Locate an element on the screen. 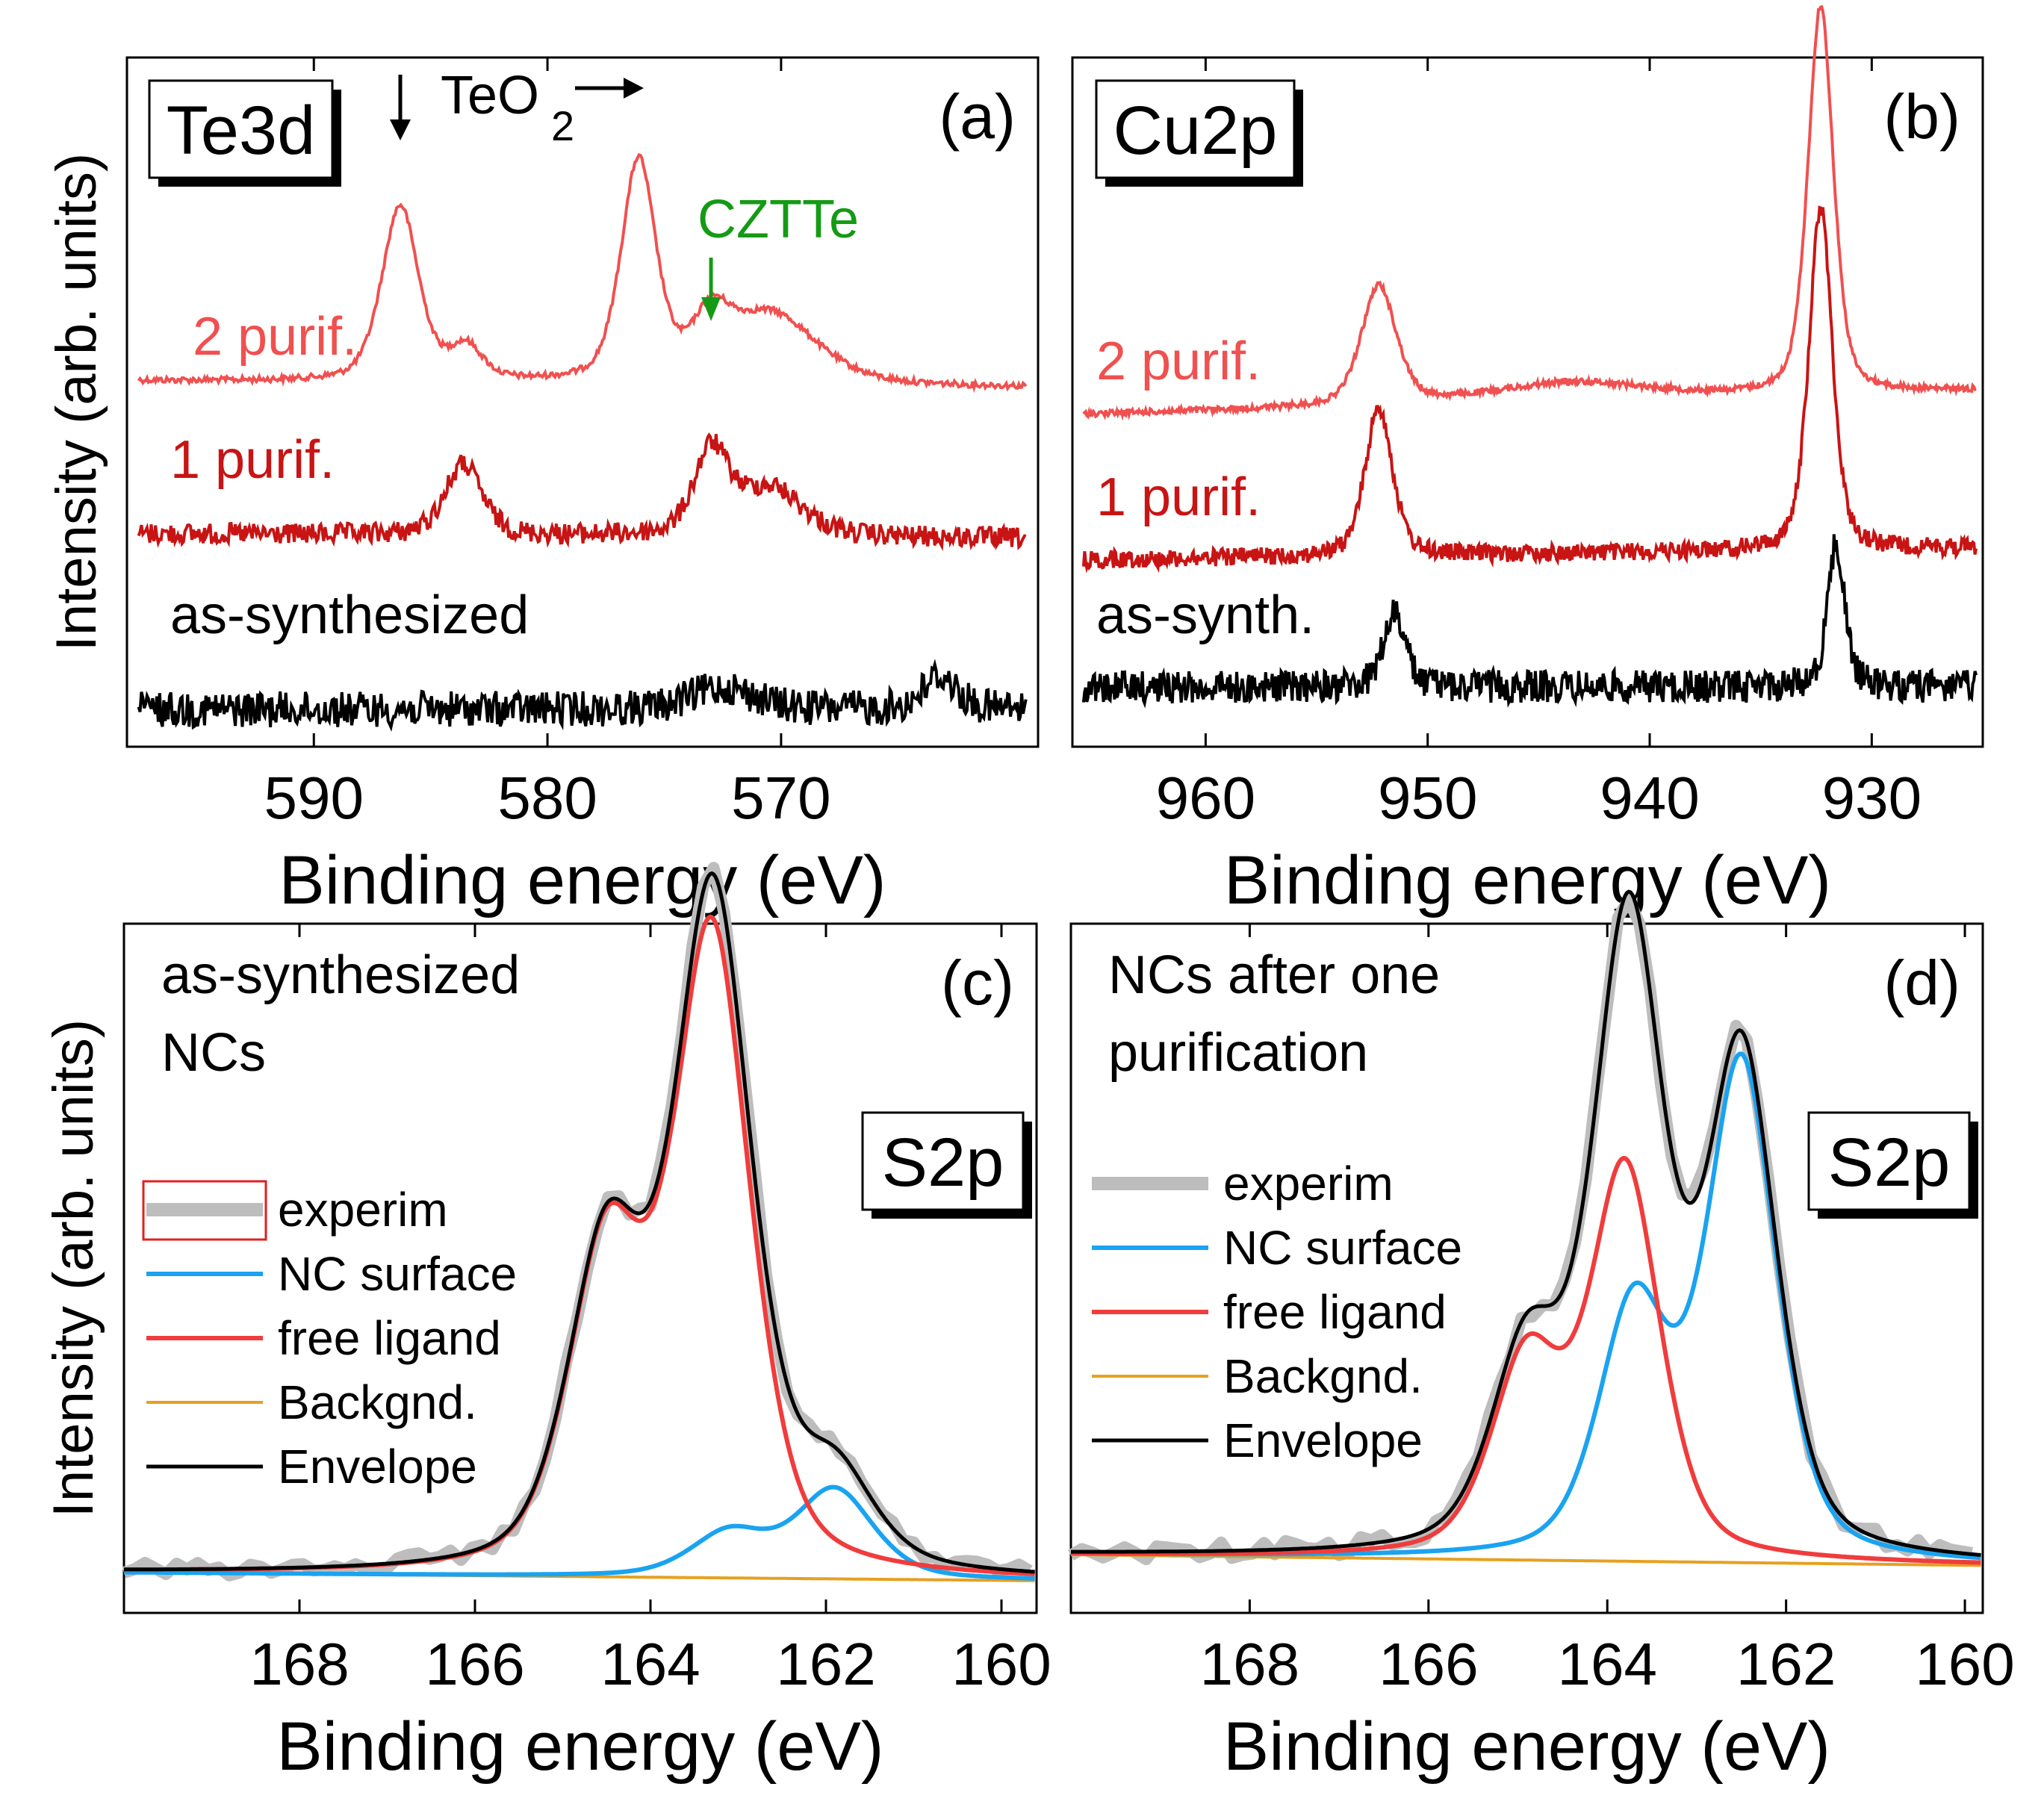 This screenshot has width=2044, height=1819. panel-c-legend-label: experim is located at coordinates (363, 1210).